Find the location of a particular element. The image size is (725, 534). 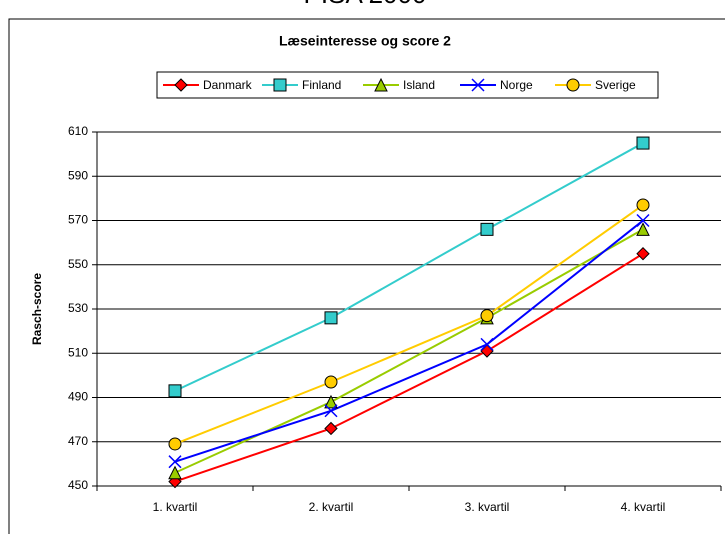

y-tick-label: 450 is located at coordinates (78, 485).